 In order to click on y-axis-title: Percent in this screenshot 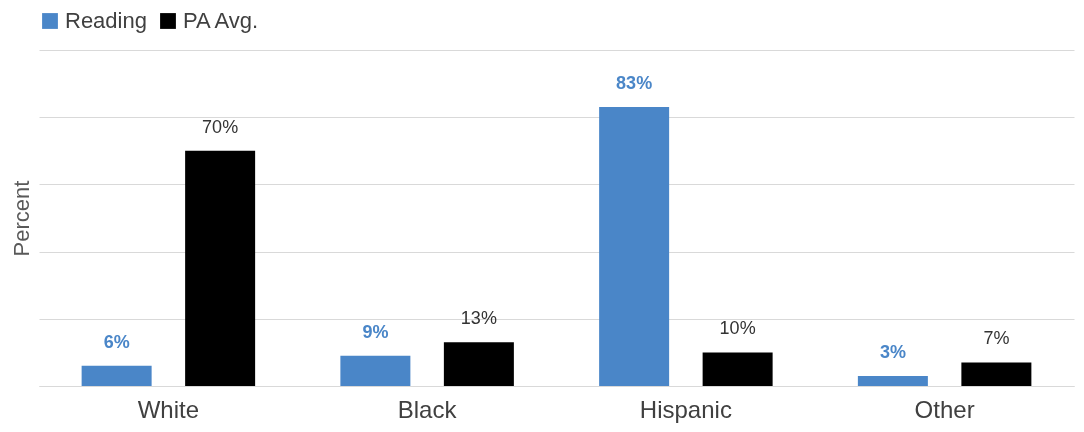, I will do `click(21, 218)`.